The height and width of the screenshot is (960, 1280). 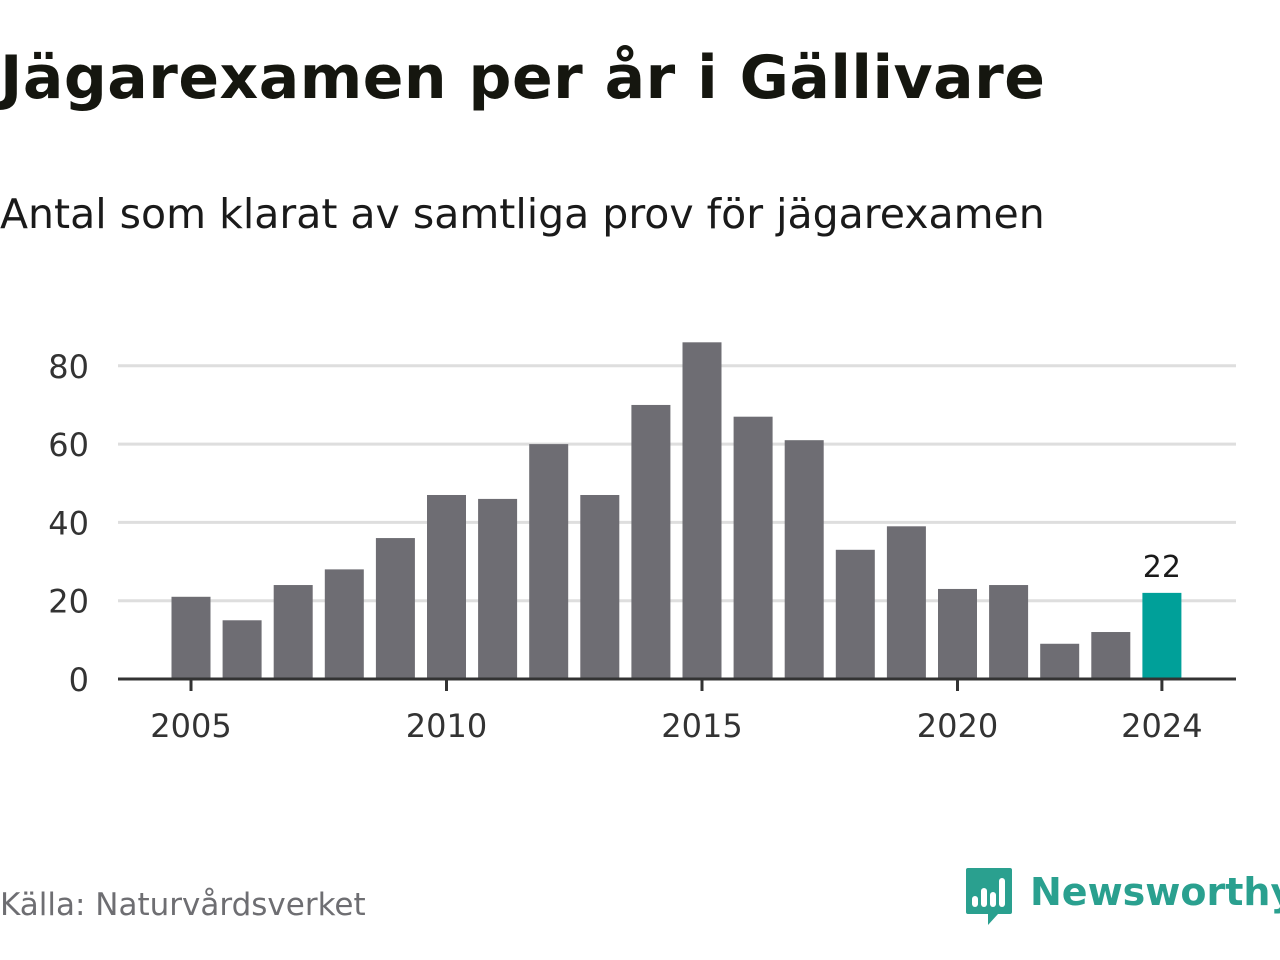 I want to click on bar-2010, so click(x=446, y=586).